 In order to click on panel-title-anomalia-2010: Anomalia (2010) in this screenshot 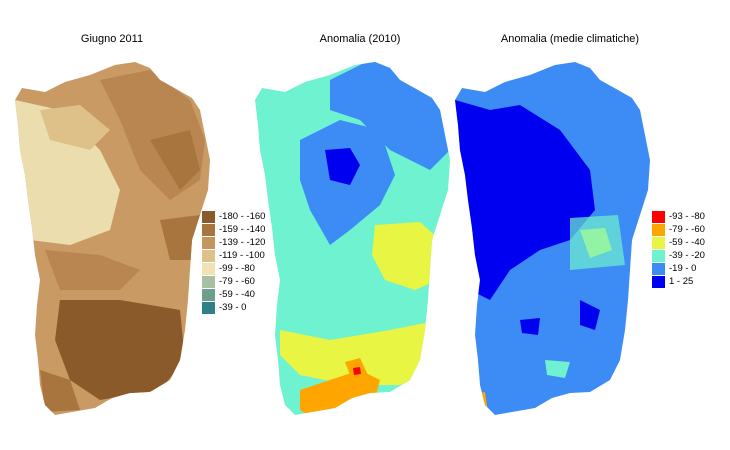, I will do `click(360, 39)`.